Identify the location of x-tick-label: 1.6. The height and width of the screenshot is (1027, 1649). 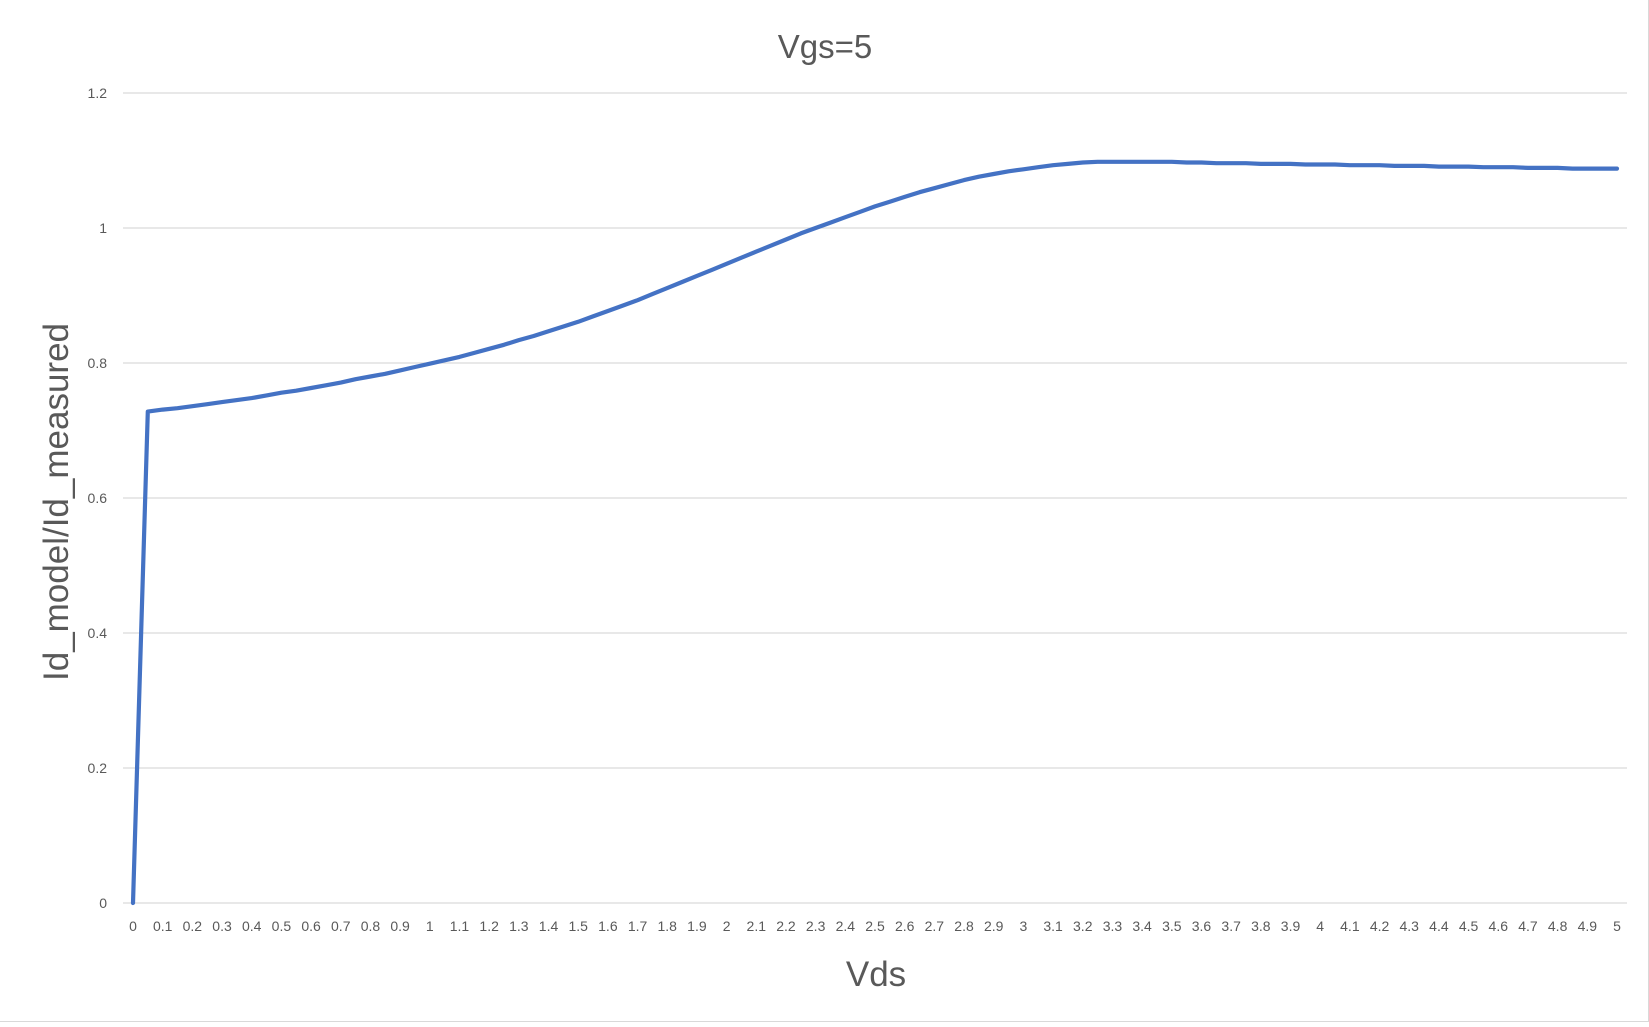
(608, 926).